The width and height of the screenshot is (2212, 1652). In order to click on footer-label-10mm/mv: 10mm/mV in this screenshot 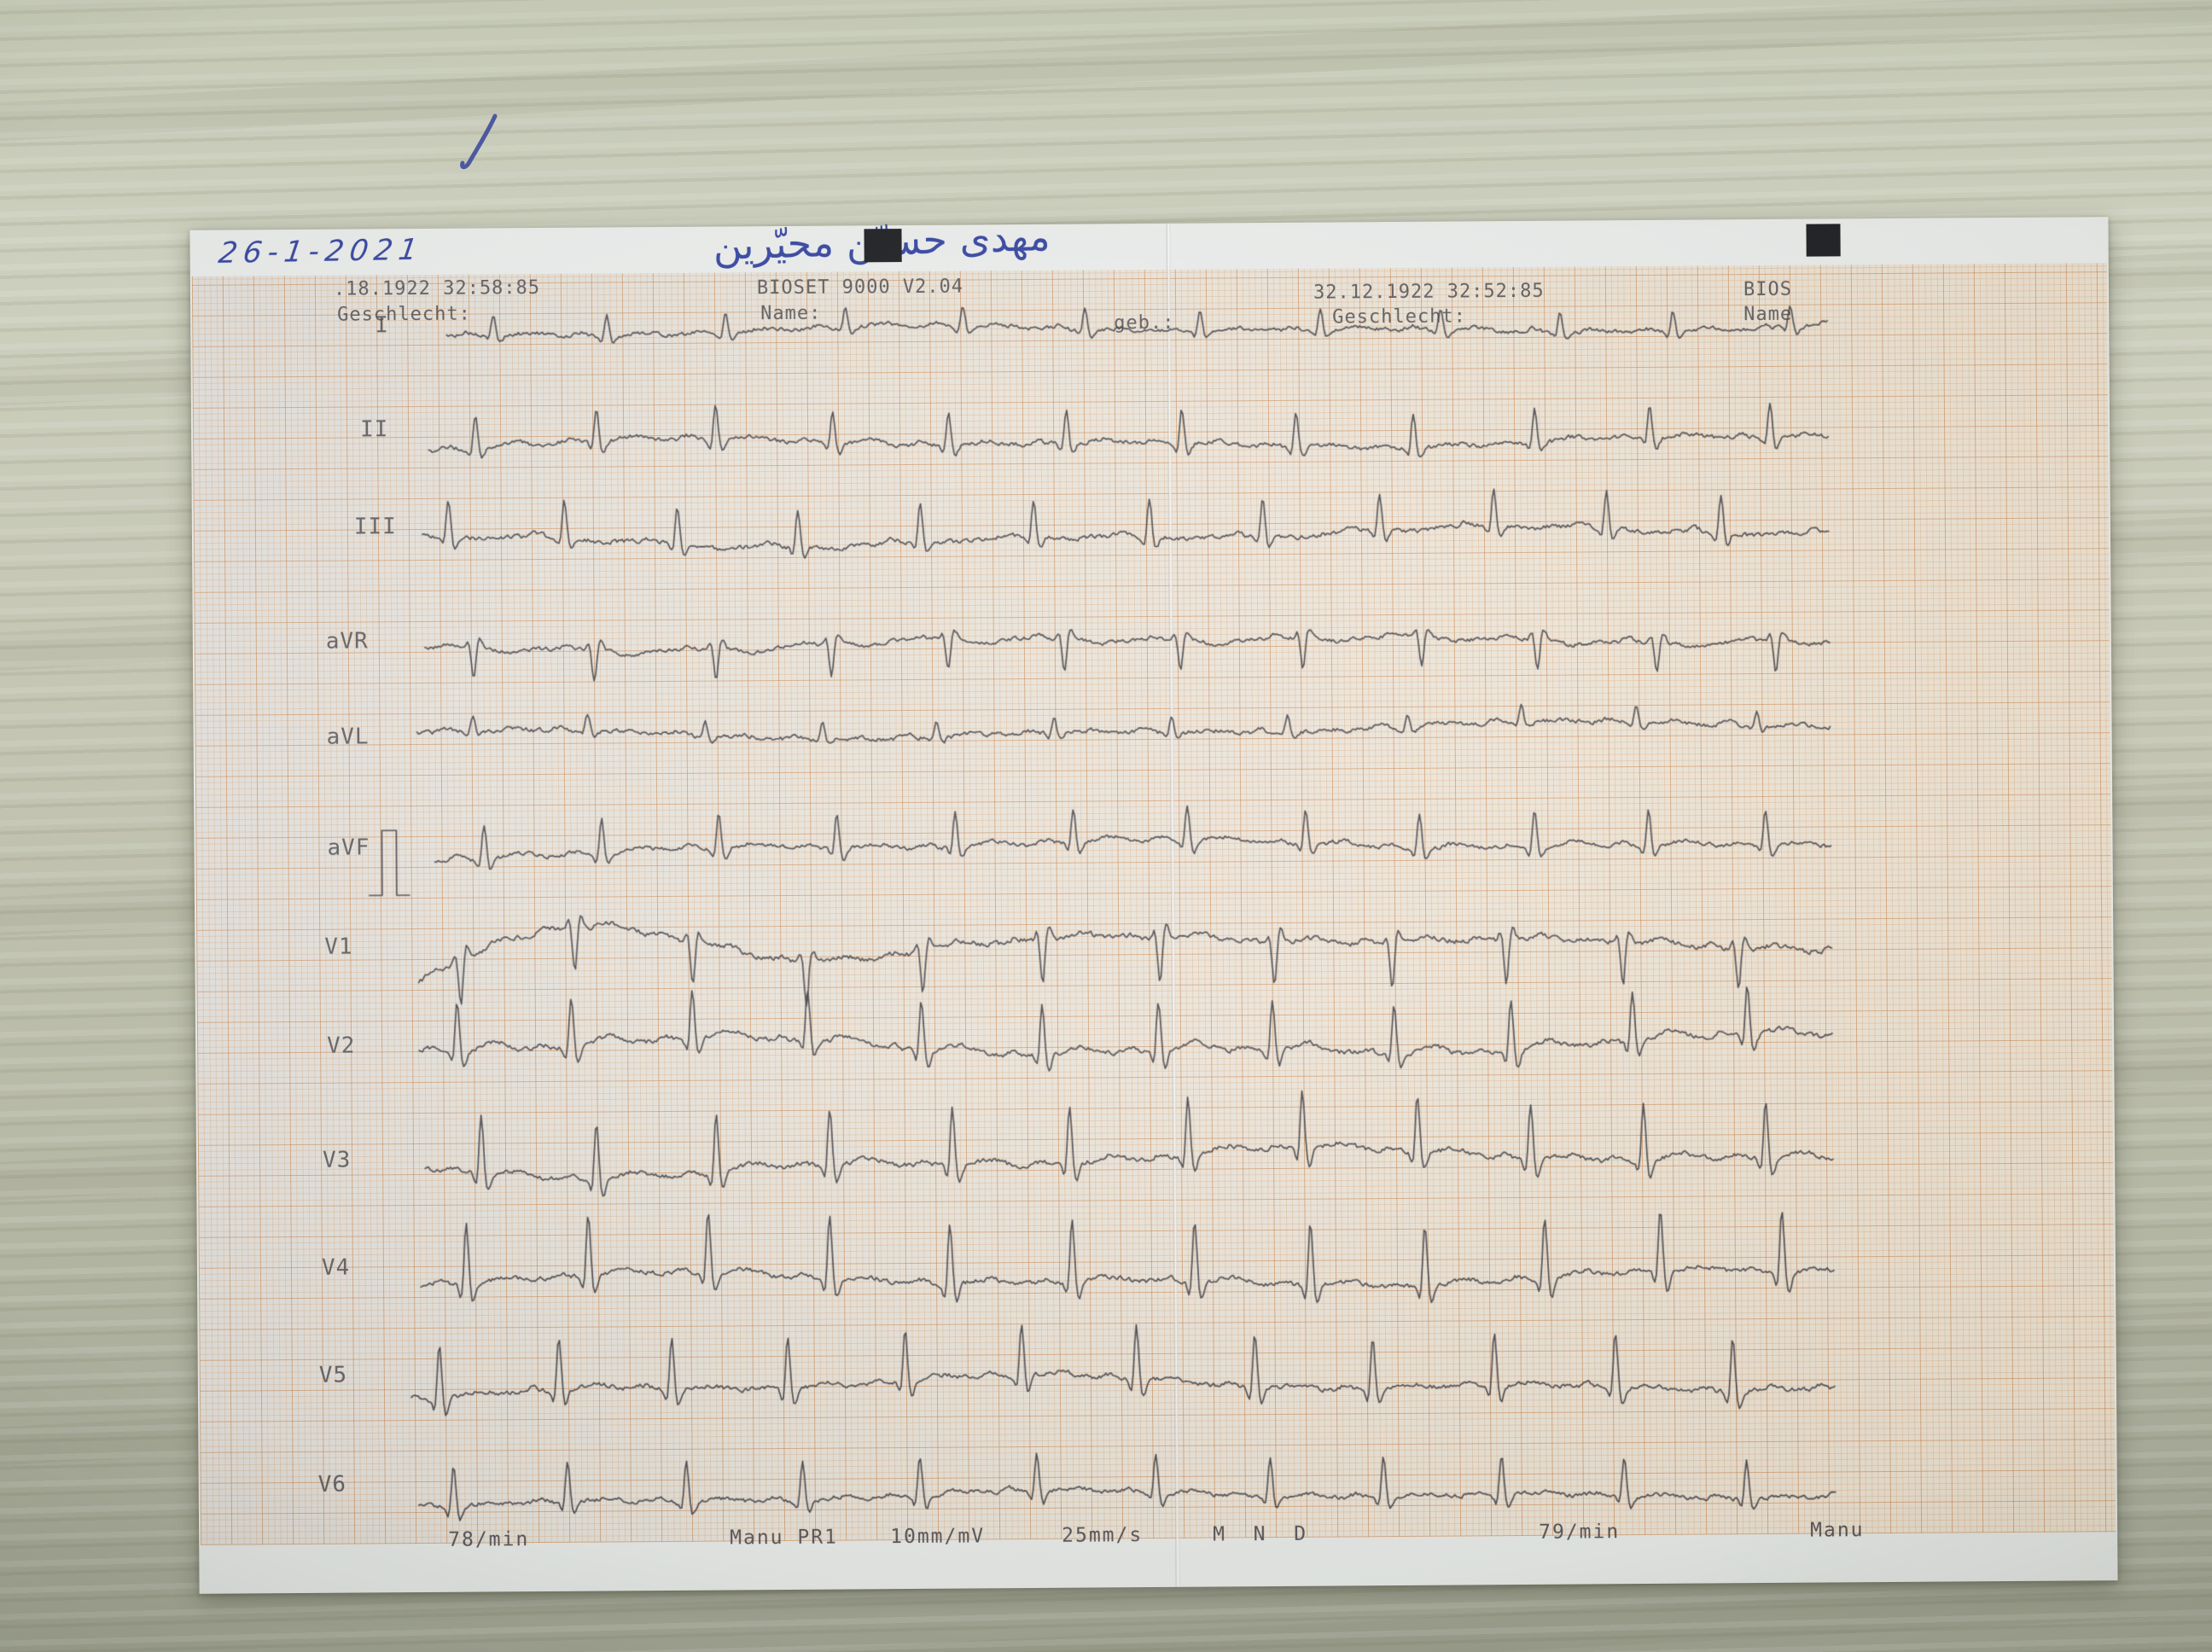, I will do `click(938, 1537)`.